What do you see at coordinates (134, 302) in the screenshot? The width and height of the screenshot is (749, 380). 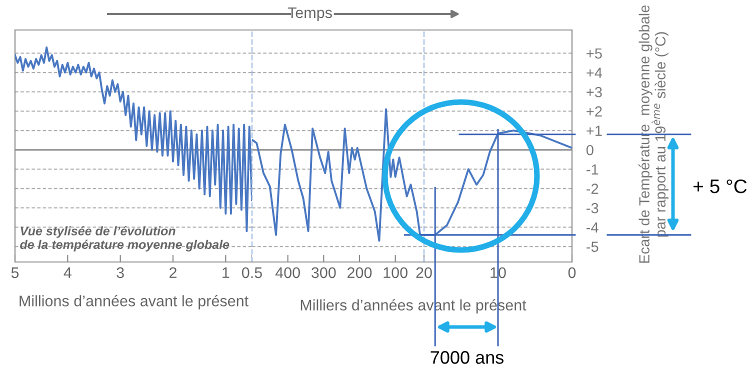 I see `x-axis-title: Millions d’années avant le présent` at bounding box center [134, 302].